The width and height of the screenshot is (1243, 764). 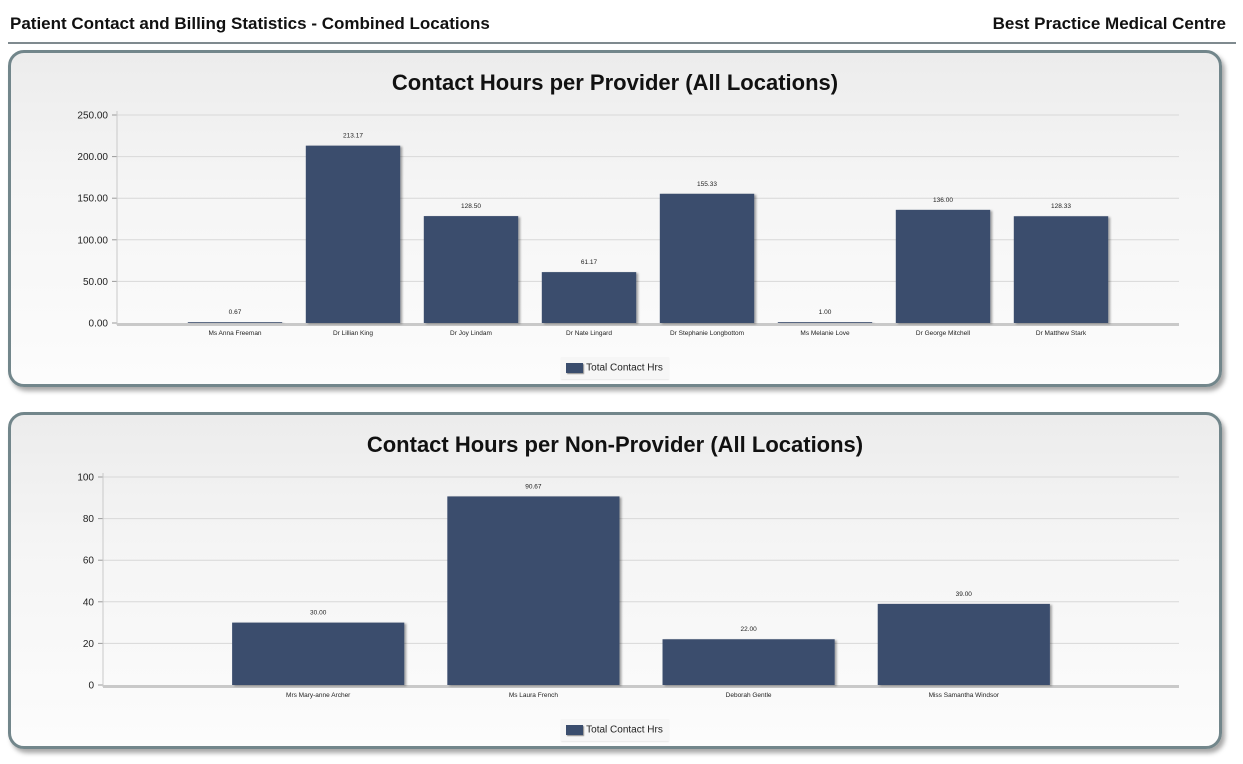 What do you see at coordinates (92, 116) in the screenshot?
I see `y-tick-label: 250.00` at bounding box center [92, 116].